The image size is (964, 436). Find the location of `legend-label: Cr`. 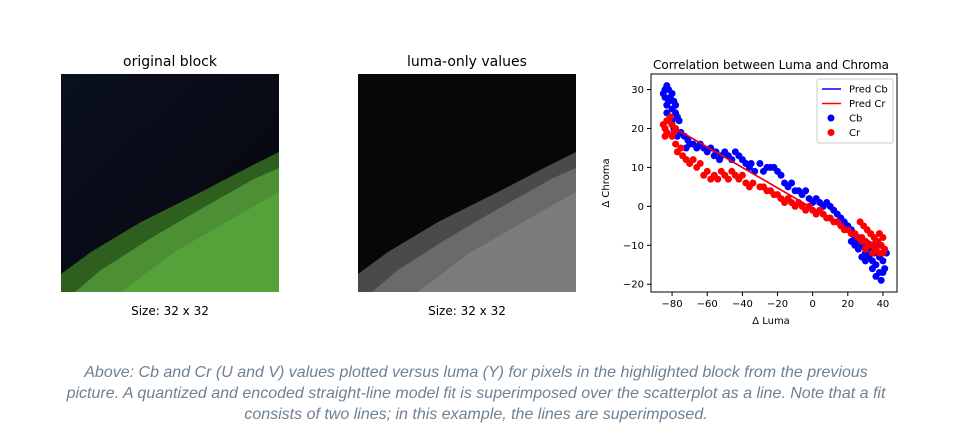

legend-label: Cr is located at coordinates (855, 133).